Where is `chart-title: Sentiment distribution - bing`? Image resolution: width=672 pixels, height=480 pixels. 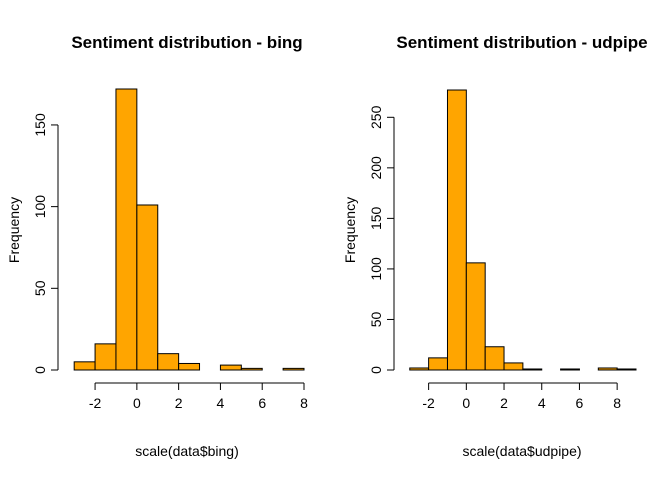 chart-title: Sentiment distribution - bing is located at coordinates (186, 42).